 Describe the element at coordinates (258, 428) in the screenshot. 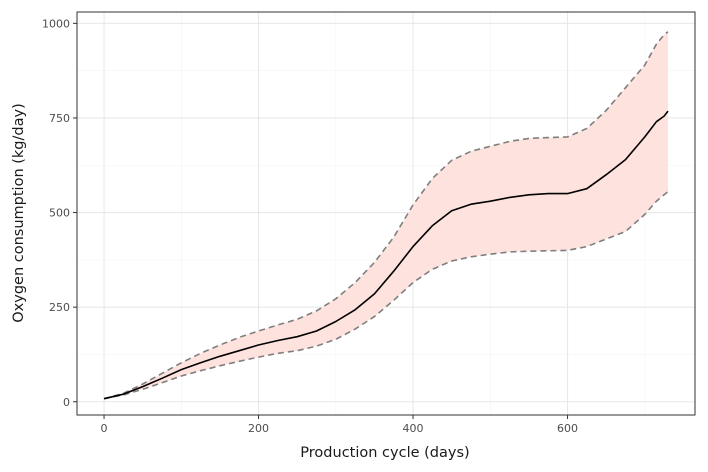

I see `x-tick-label: 200` at that location.